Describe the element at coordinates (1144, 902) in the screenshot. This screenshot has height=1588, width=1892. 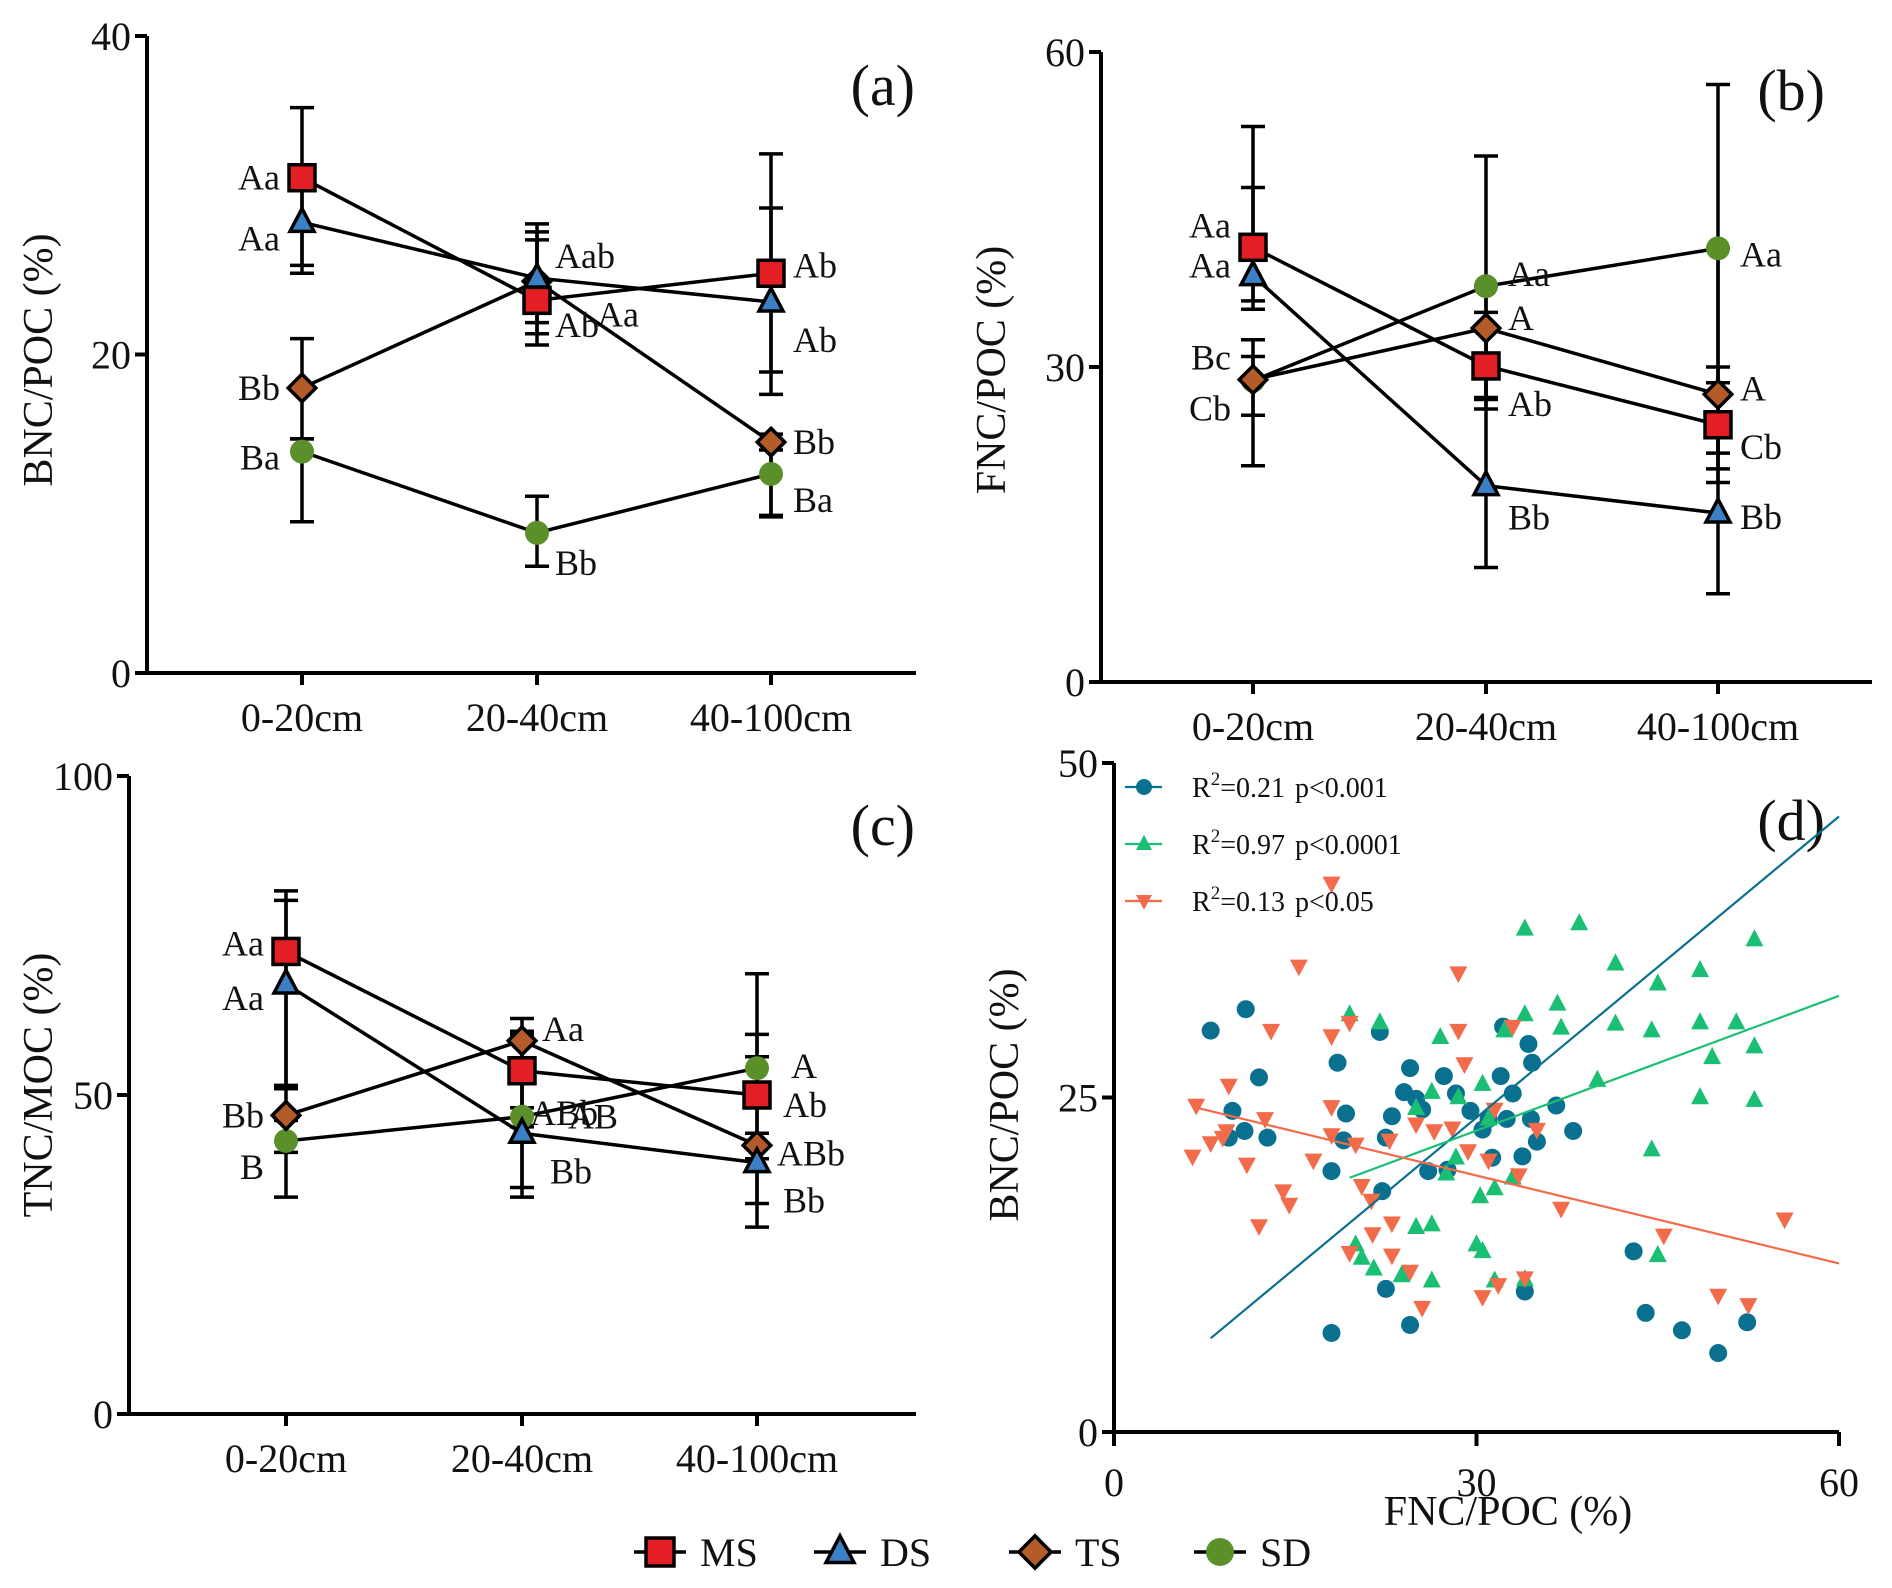
I see `legend-marker-triangle-down` at that location.